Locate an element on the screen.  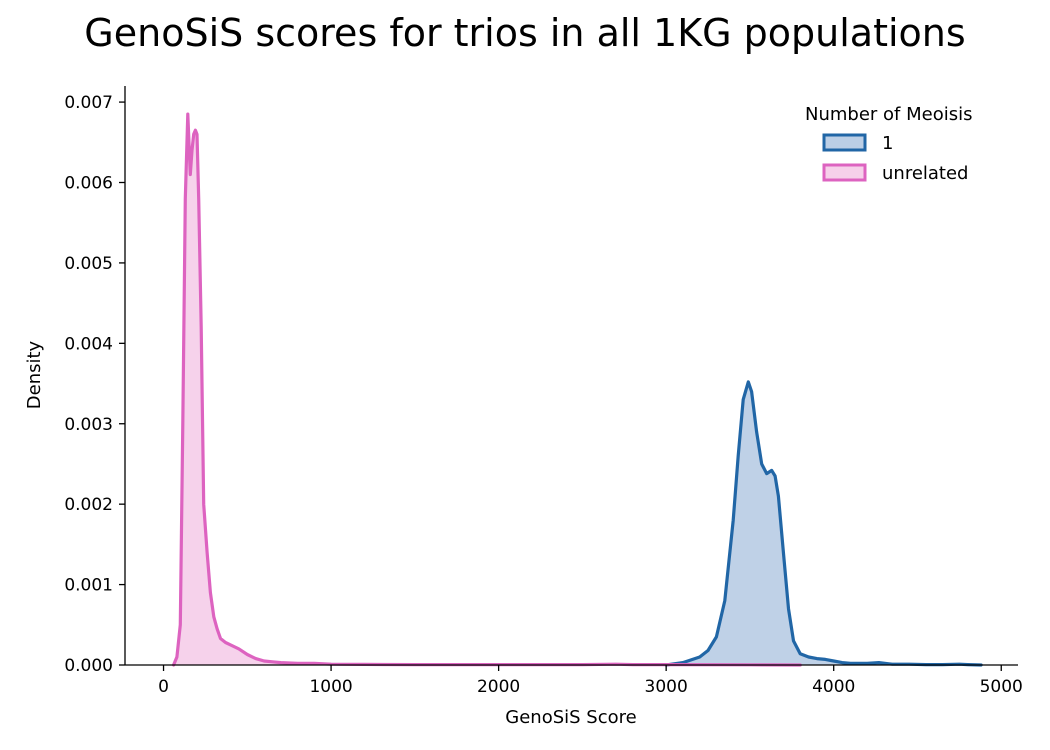
y-tick-label: 0.006 is located at coordinates (88, 184).